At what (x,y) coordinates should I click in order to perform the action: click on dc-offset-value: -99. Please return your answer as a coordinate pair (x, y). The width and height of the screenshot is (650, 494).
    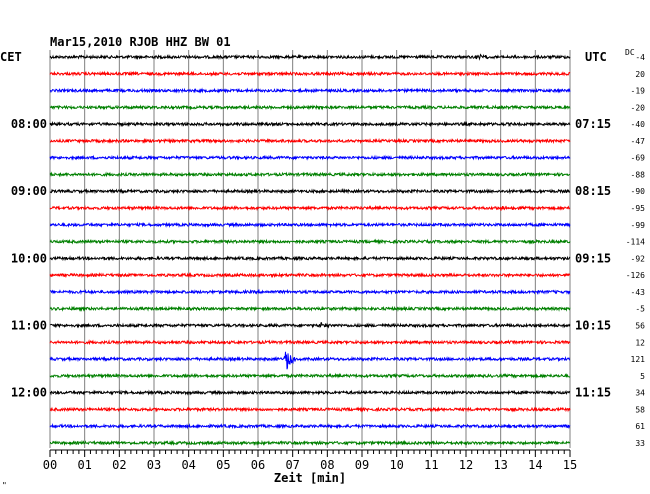
    Looking at the image, I should click on (638, 225).